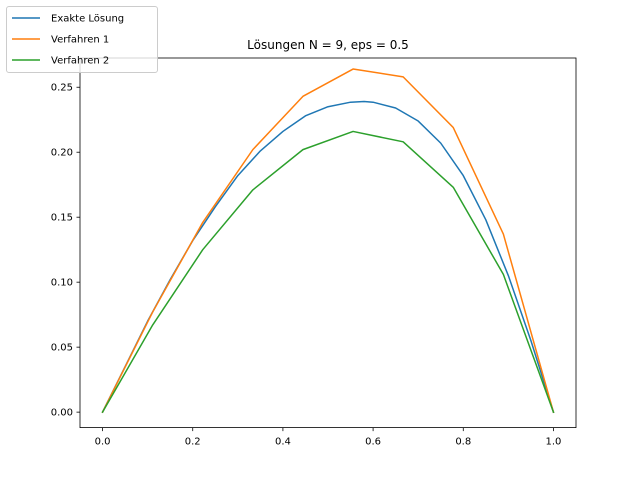  What do you see at coordinates (373, 442) in the screenshot?
I see `x-tick-label: 0.6` at bounding box center [373, 442].